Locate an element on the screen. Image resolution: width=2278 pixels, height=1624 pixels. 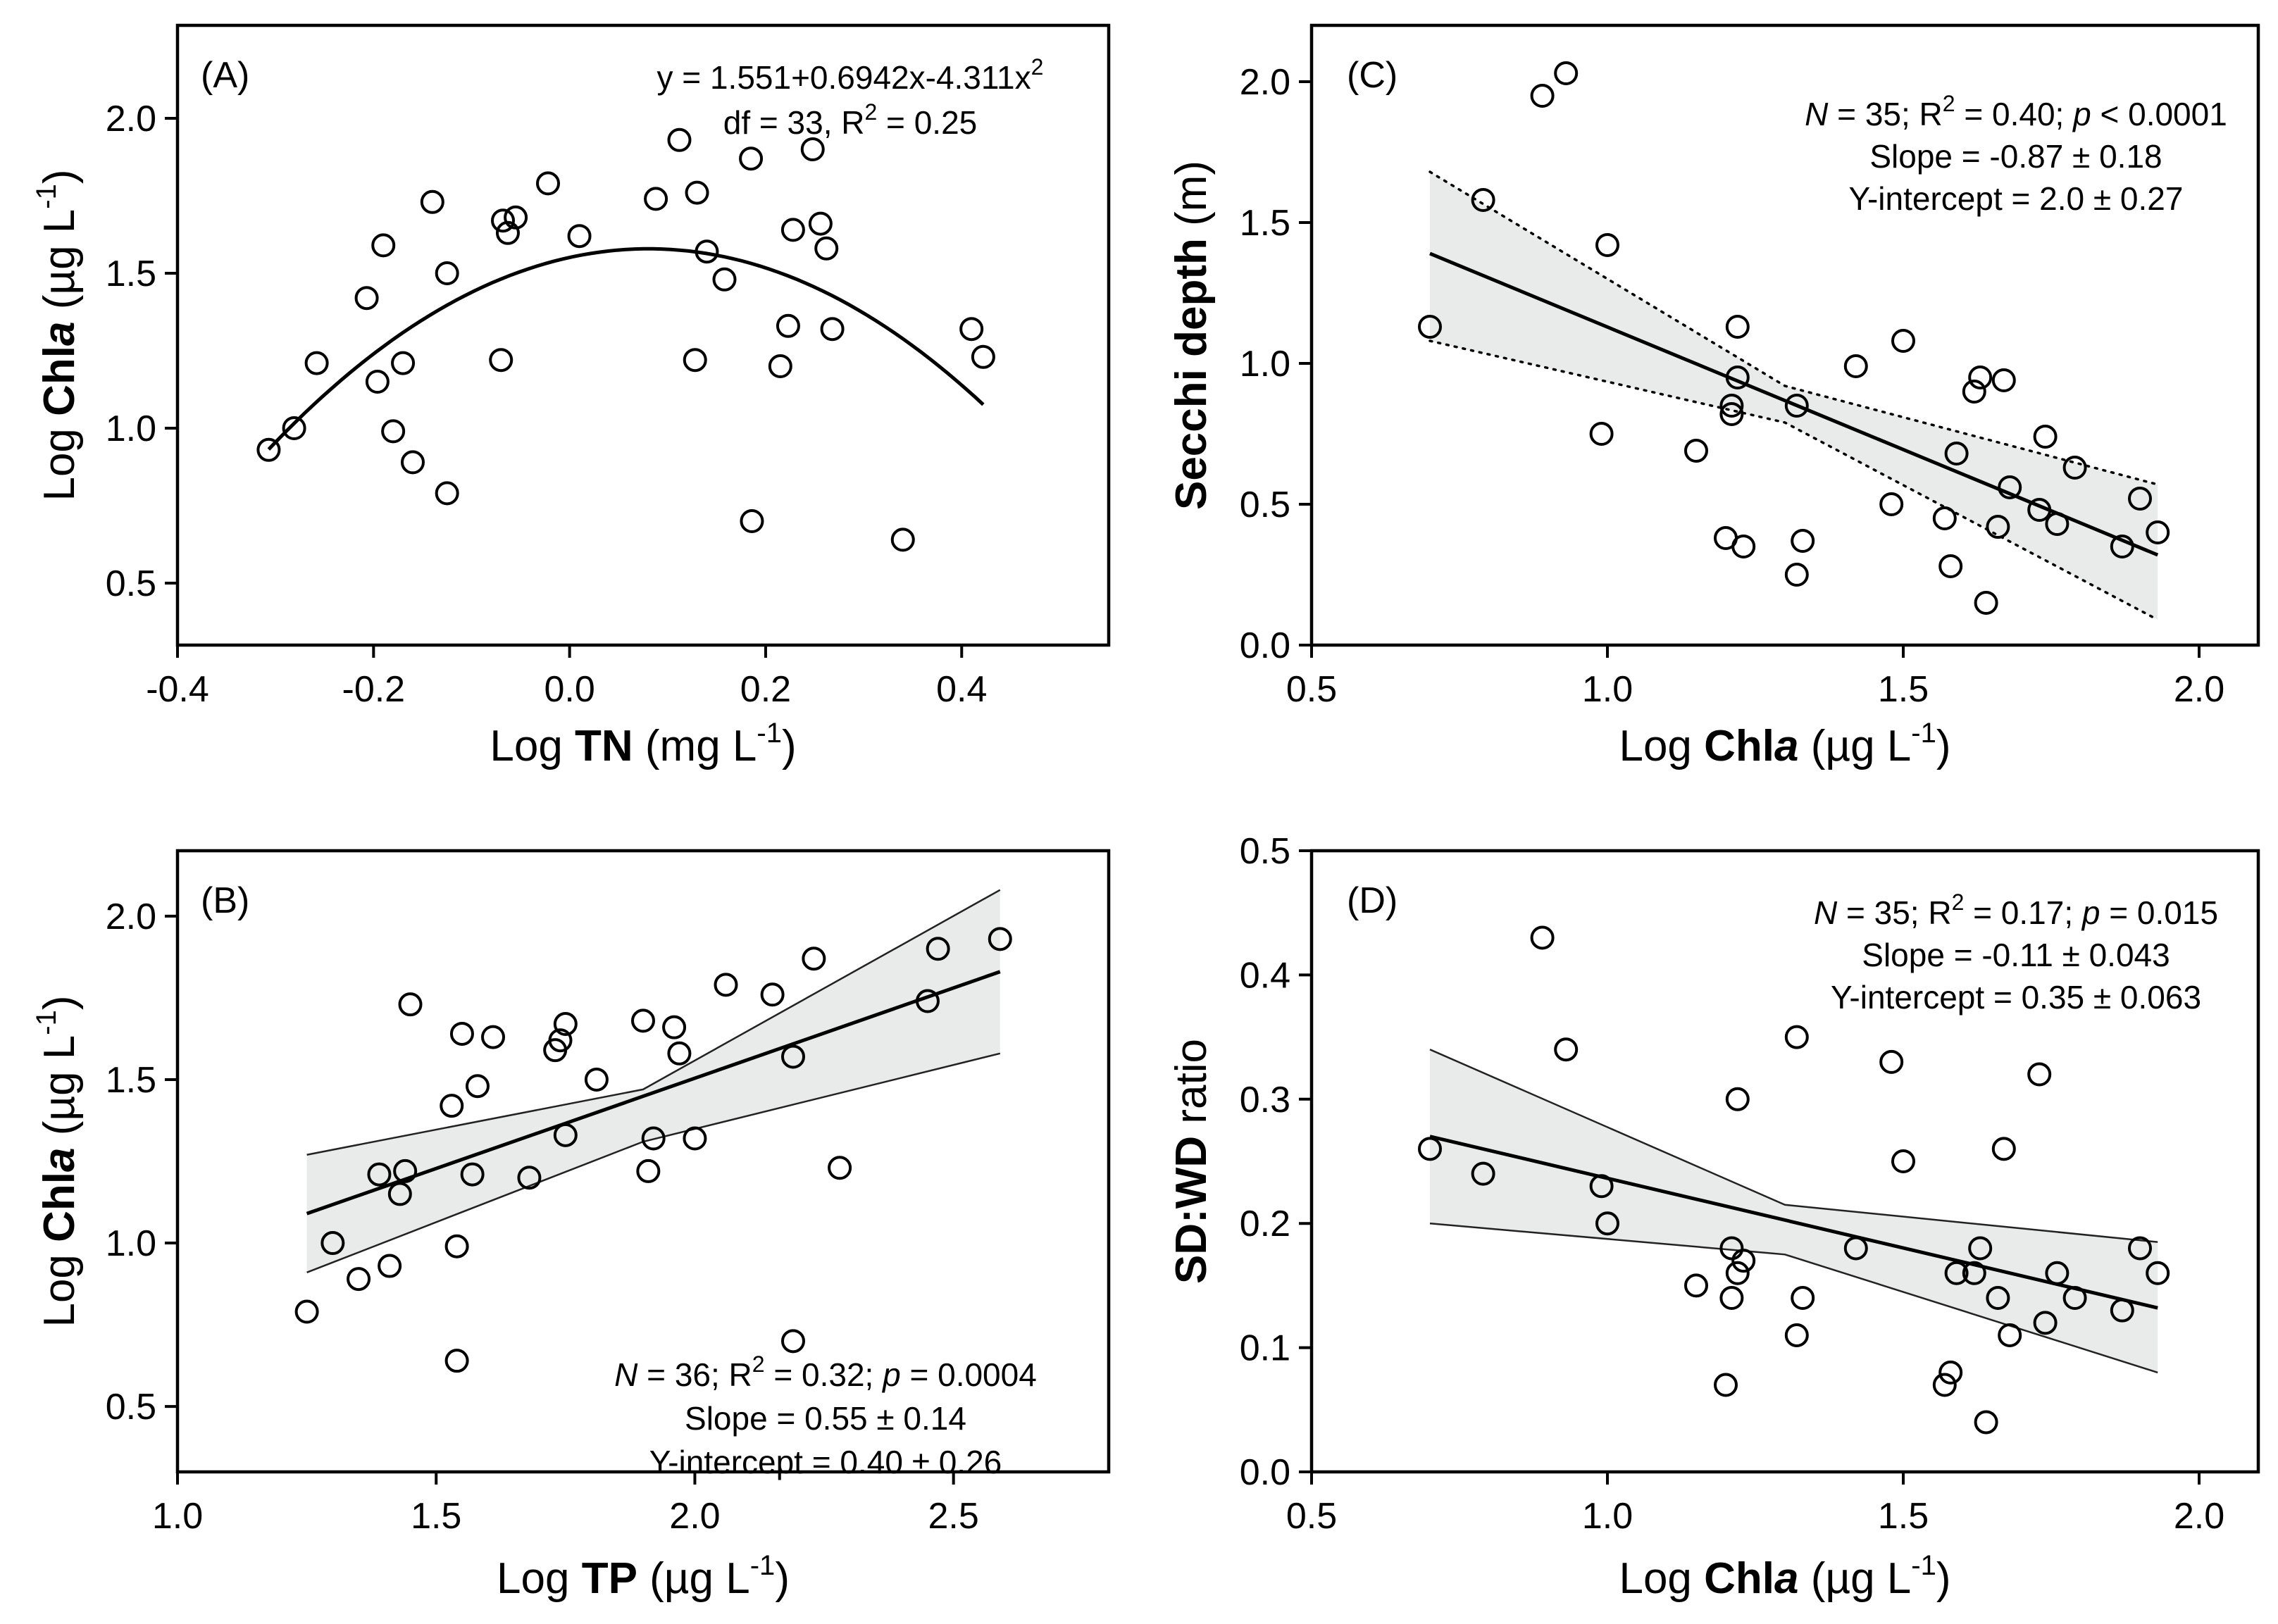
confidence-band-lower is located at coordinates (1793, 1298).